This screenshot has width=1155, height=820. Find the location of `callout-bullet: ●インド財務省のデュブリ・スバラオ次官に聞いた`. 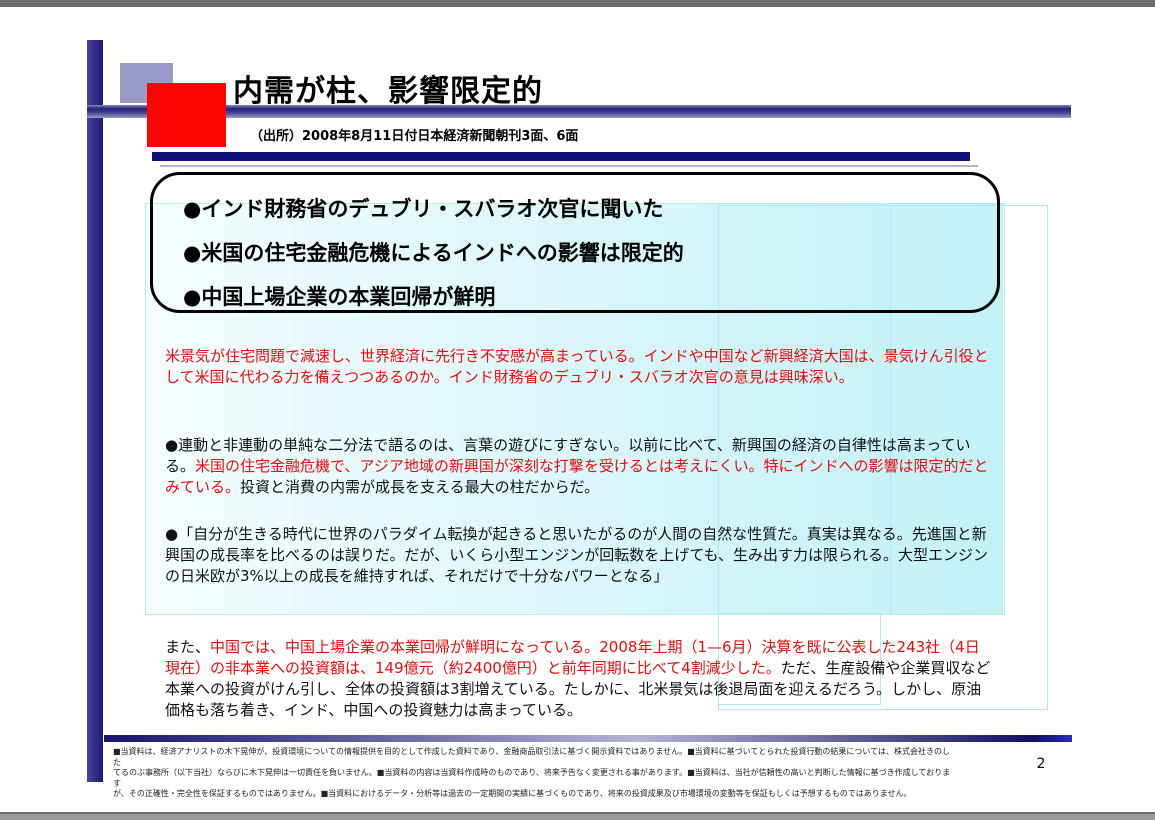

callout-bullet: ●インド財務省のデュブリ・スバラオ次官に聞いた is located at coordinates (423, 209).